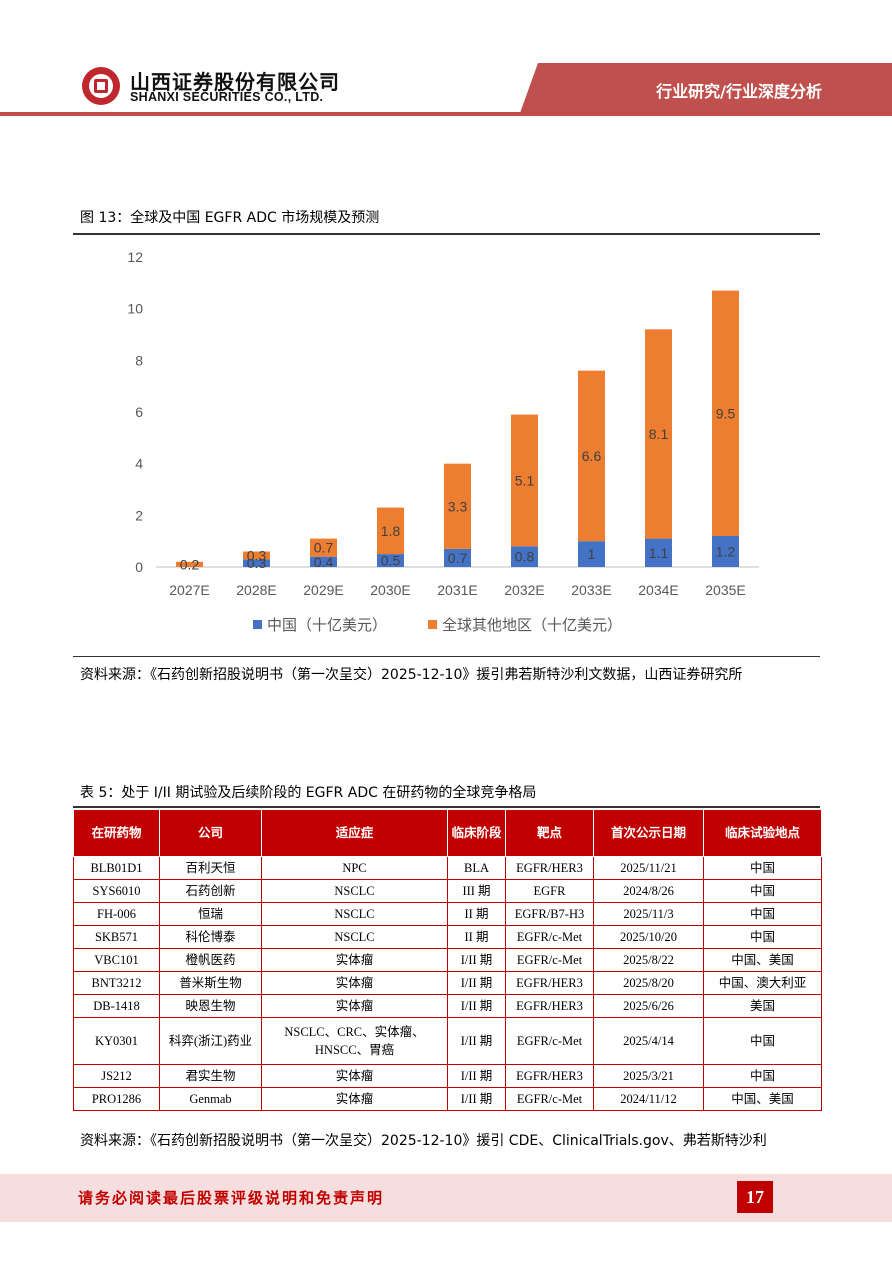 This screenshot has width=892, height=1262. What do you see at coordinates (390, 590) in the screenshot?
I see `x-tick-label: 2030E` at bounding box center [390, 590].